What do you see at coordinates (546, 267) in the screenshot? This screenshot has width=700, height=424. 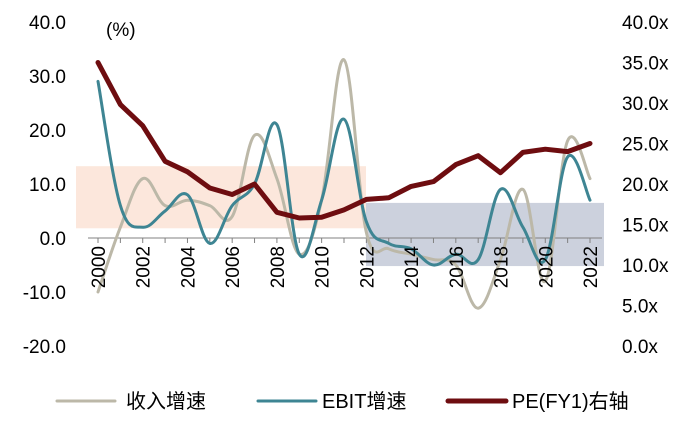 I see `x-tick-label: 2020` at bounding box center [546, 267].